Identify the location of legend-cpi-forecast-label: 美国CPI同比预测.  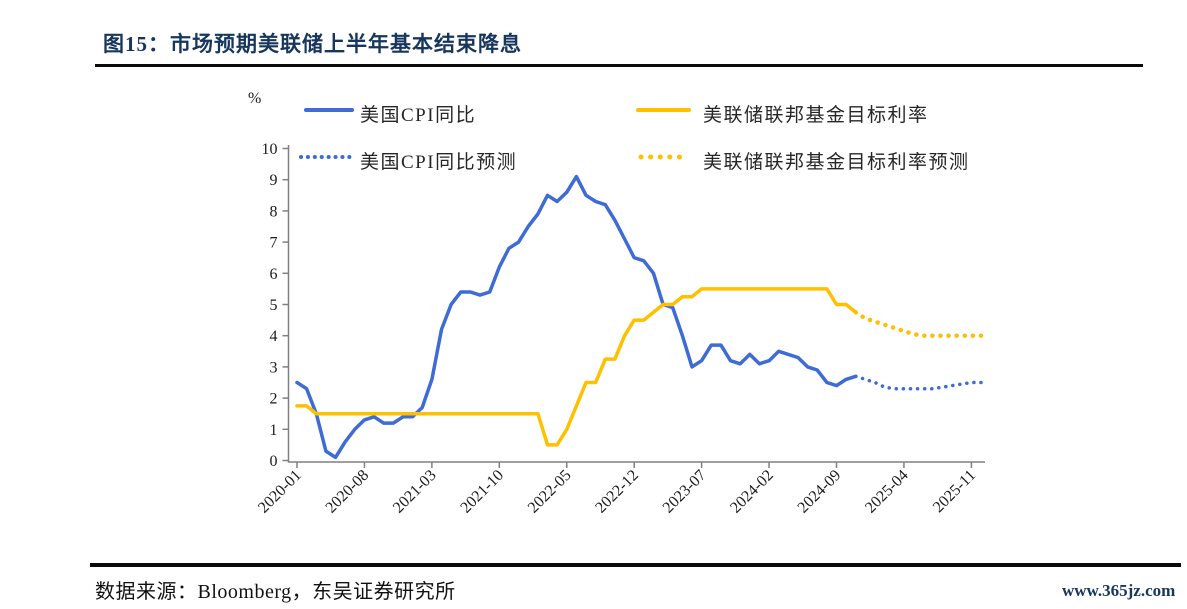
(439, 162).